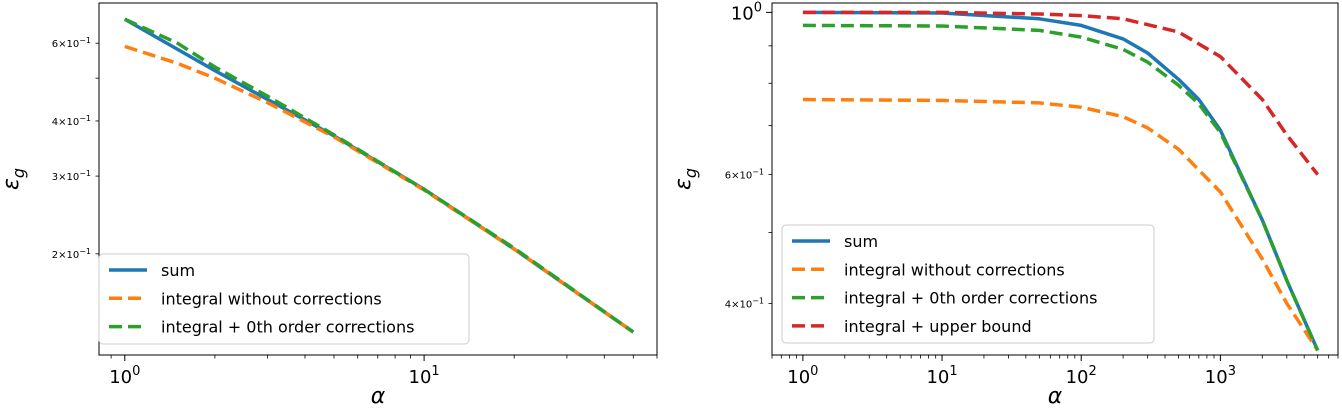 Image resolution: width=1342 pixels, height=408 pixels. I want to click on x-tick-label: 10², so click(1081, 376).